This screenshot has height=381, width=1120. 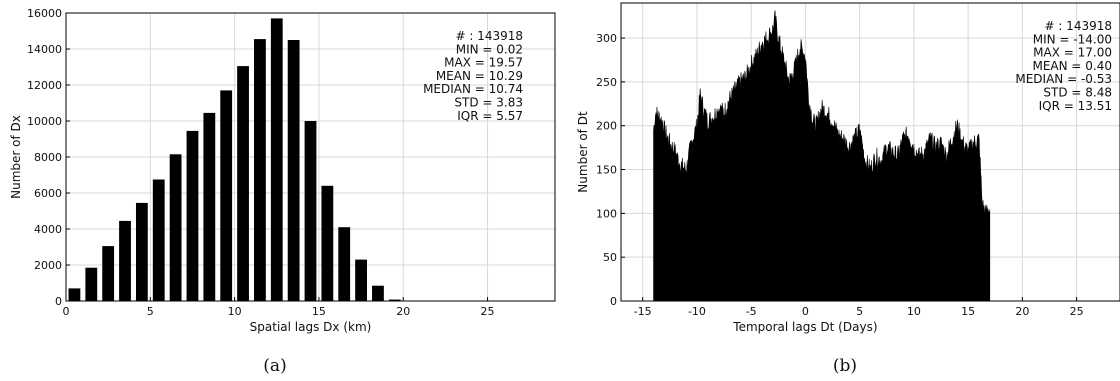 I want to click on b-x-tick-label: -10, so click(x=697, y=311).